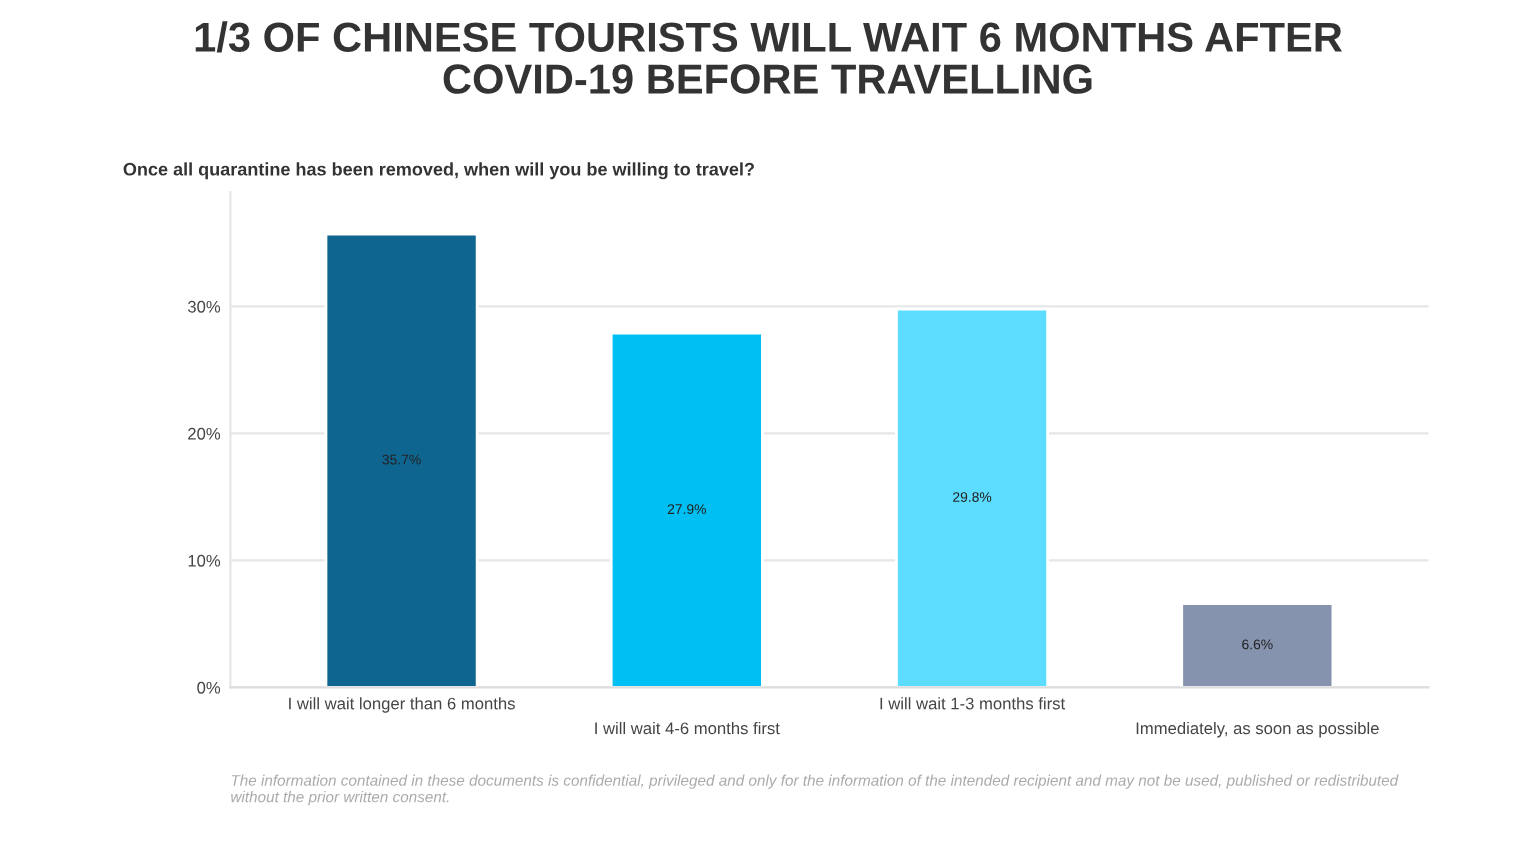 The image size is (1536, 854). Describe the element at coordinates (769, 57) in the screenshot. I see `chart-title: 1/3 OF CHINESE TOURISTS WILL WAIT 6 MONTHS AFTER COVID-19 BEFORE TRAVELLING` at that location.